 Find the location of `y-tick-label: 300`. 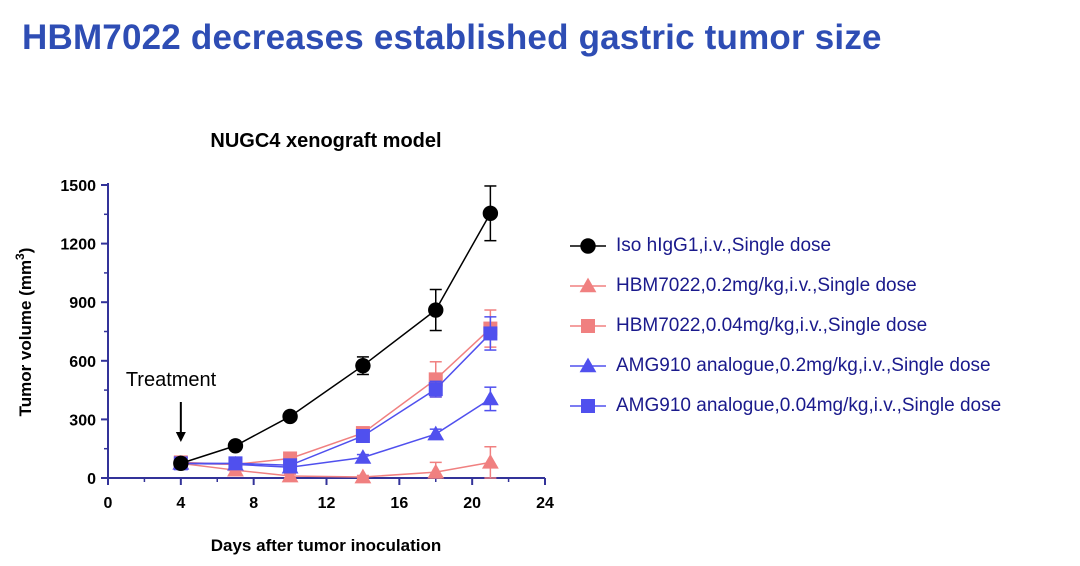

y-tick-label: 300 is located at coordinates (82, 420).